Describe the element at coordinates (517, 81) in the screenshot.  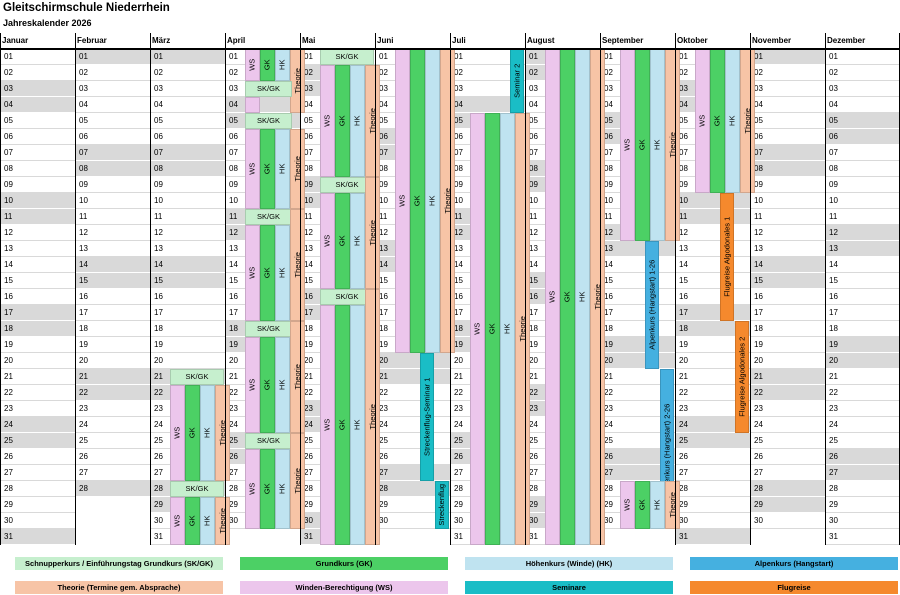
I see `event-seminar: Seminar 2` at that location.